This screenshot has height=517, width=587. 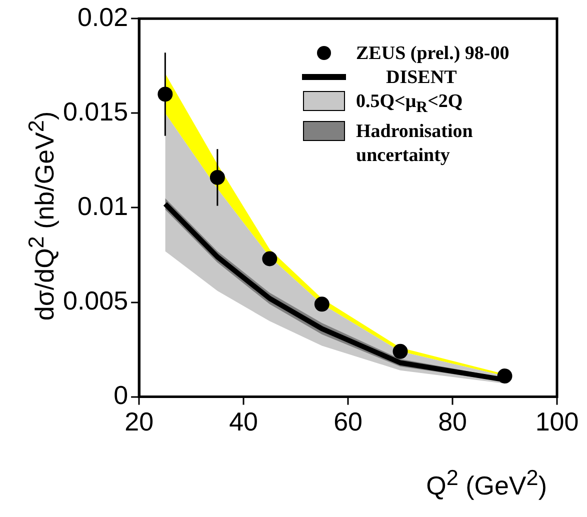 I want to click on legend-label: ZEUS (prel.) 98-00, so click(x=433, y=54).